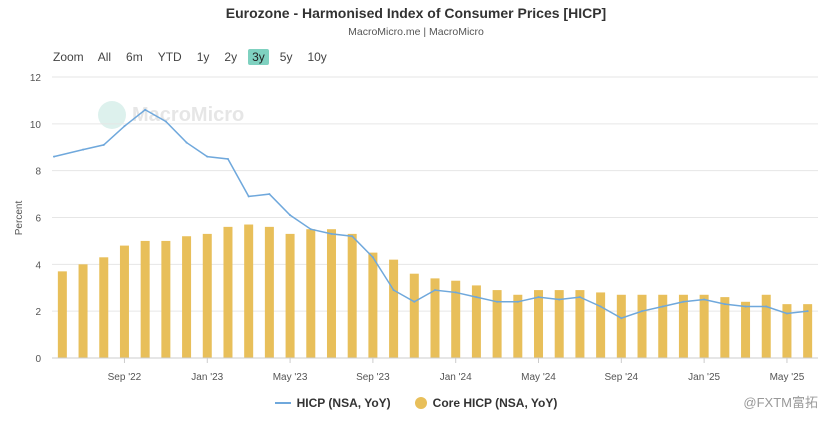 This screenshot has height=432, width=832. I want to click on x-tick-label: May '24, so click(538, 377).